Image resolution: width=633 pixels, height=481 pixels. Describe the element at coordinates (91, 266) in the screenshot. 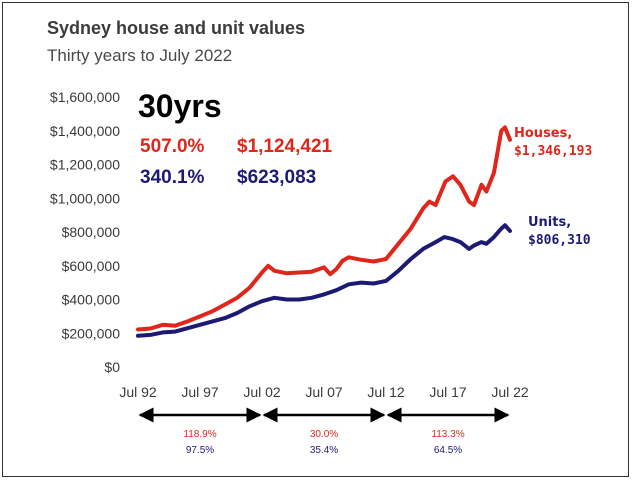

I see `y-tick-label: $600,000` at that location.